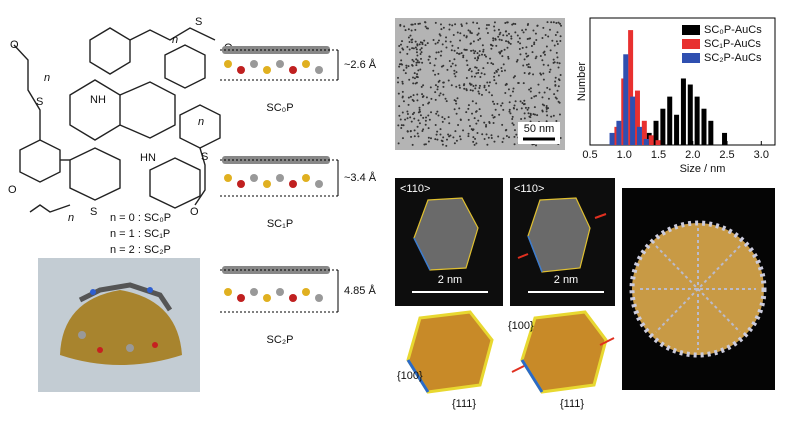  Describe the element at coordinates (582, 81) in the screenshot. I see `y-axis-label: Number` at that location.